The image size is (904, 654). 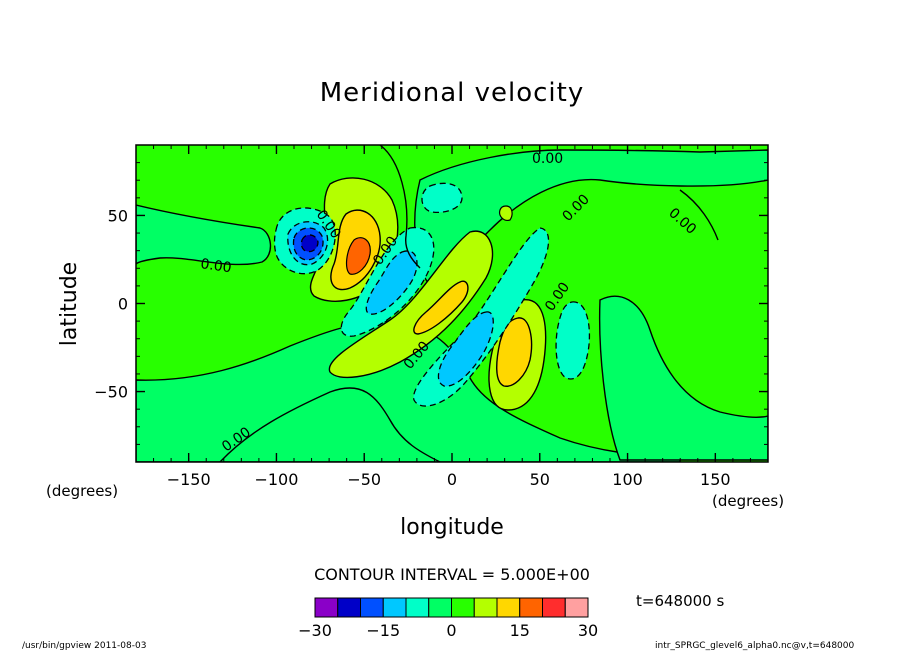 What do you see at coordinates (715, 479) in the screenshot?
I see `x-tick-label: 150` at bounding box center [715, 479].